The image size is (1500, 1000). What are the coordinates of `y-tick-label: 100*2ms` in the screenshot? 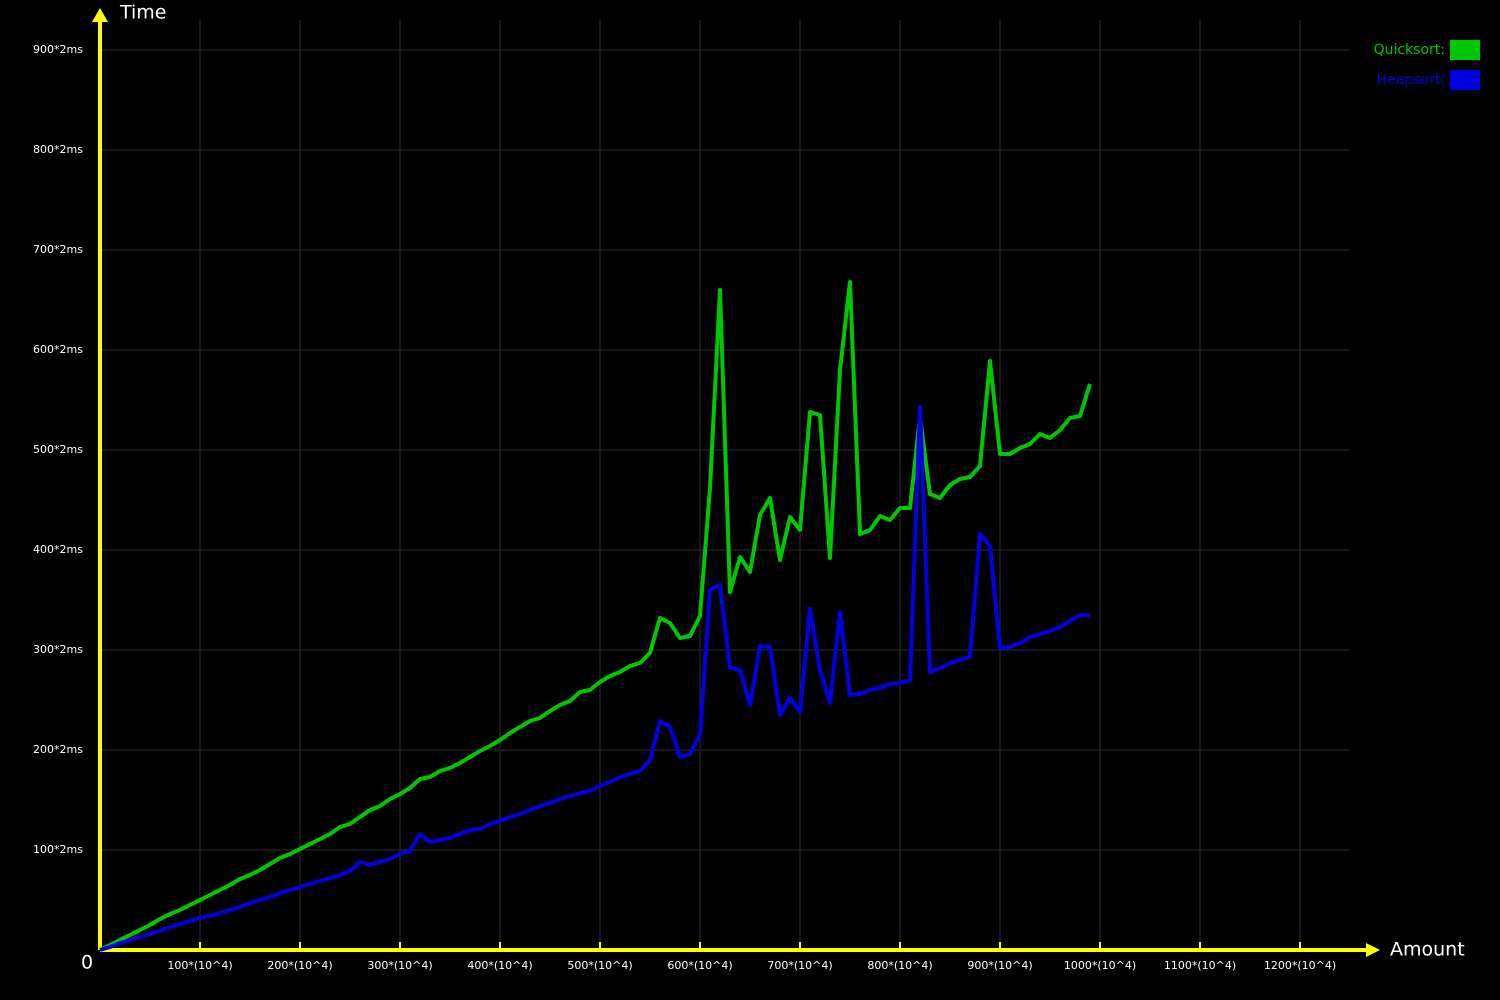 It's located at (58, 849).